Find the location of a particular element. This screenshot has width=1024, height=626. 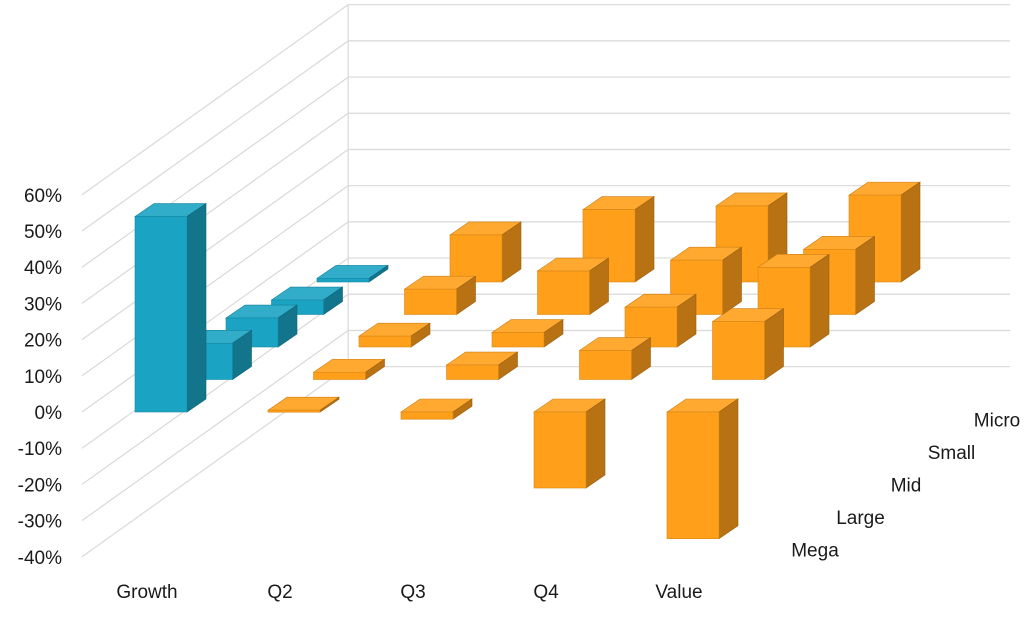

bar-small-q4 is located at coordinates (706, 281).